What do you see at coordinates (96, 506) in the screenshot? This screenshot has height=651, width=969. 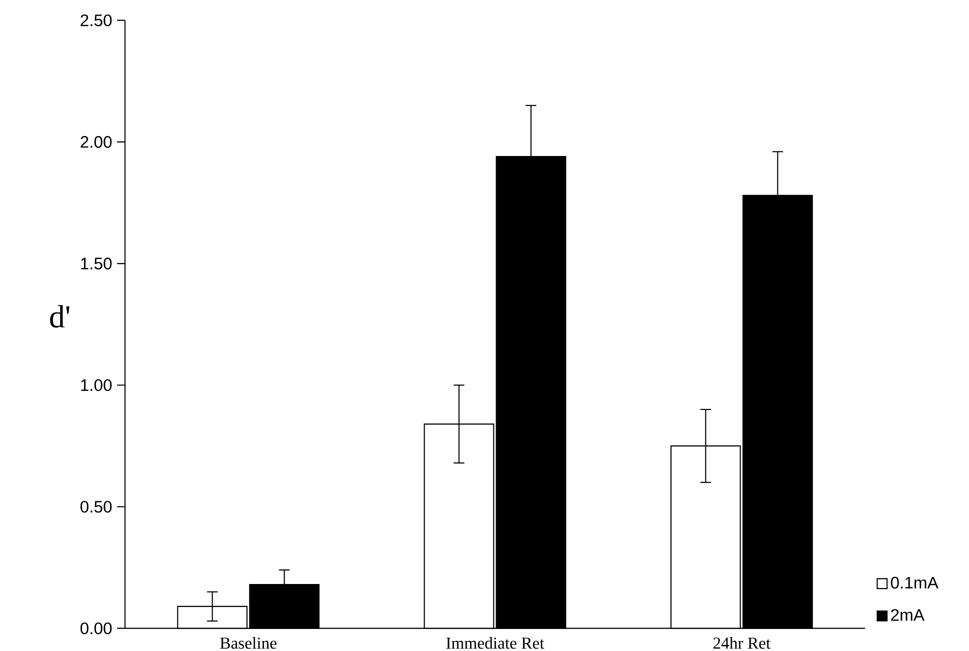 I see `y-tick-label: 0.50` at bounding box center [96, 506].